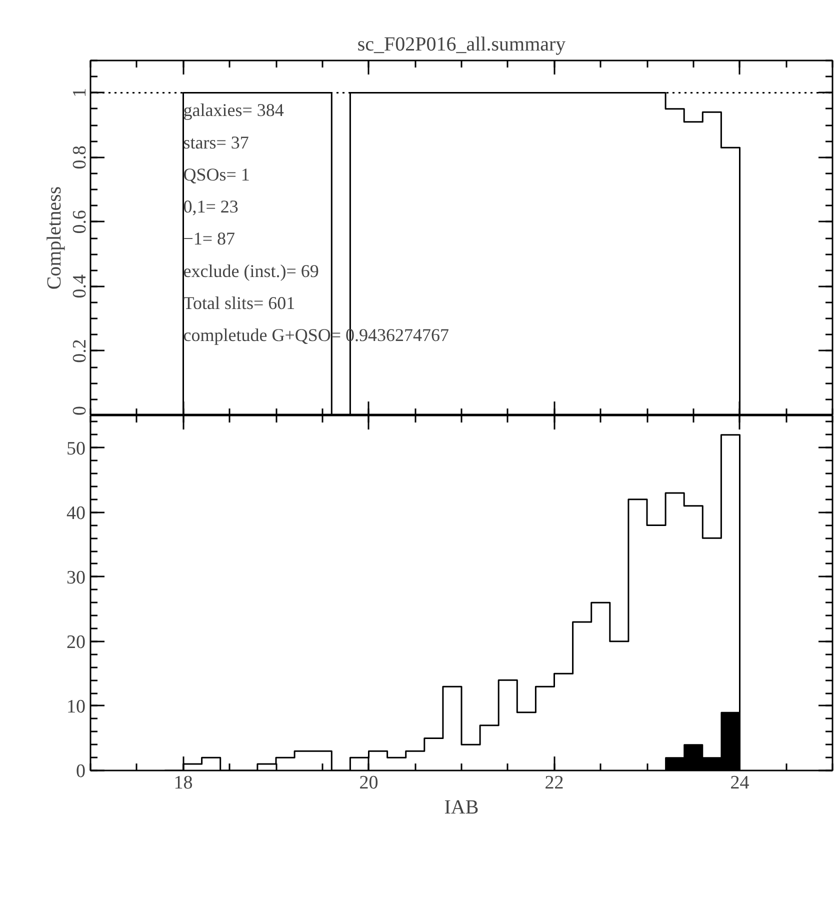  I want to click on x-axis-title: IAB, so click(461, 807).